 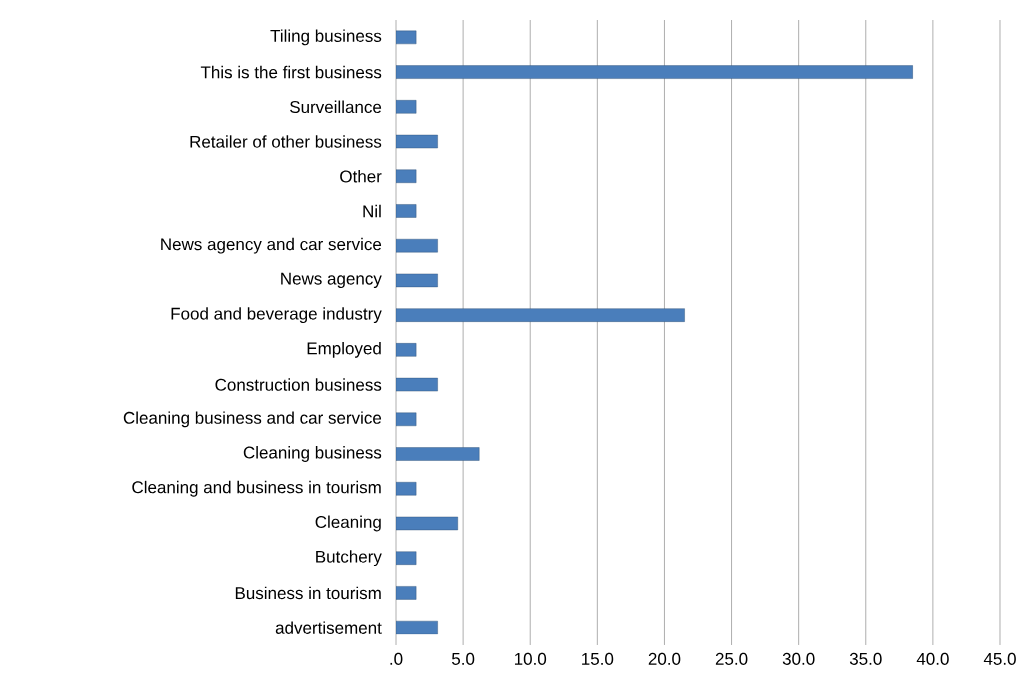 What do you see at coordinates (349, 558) in the screenshot?
I see `y-tick-label: Butchery` at bounding box center [349, 558].